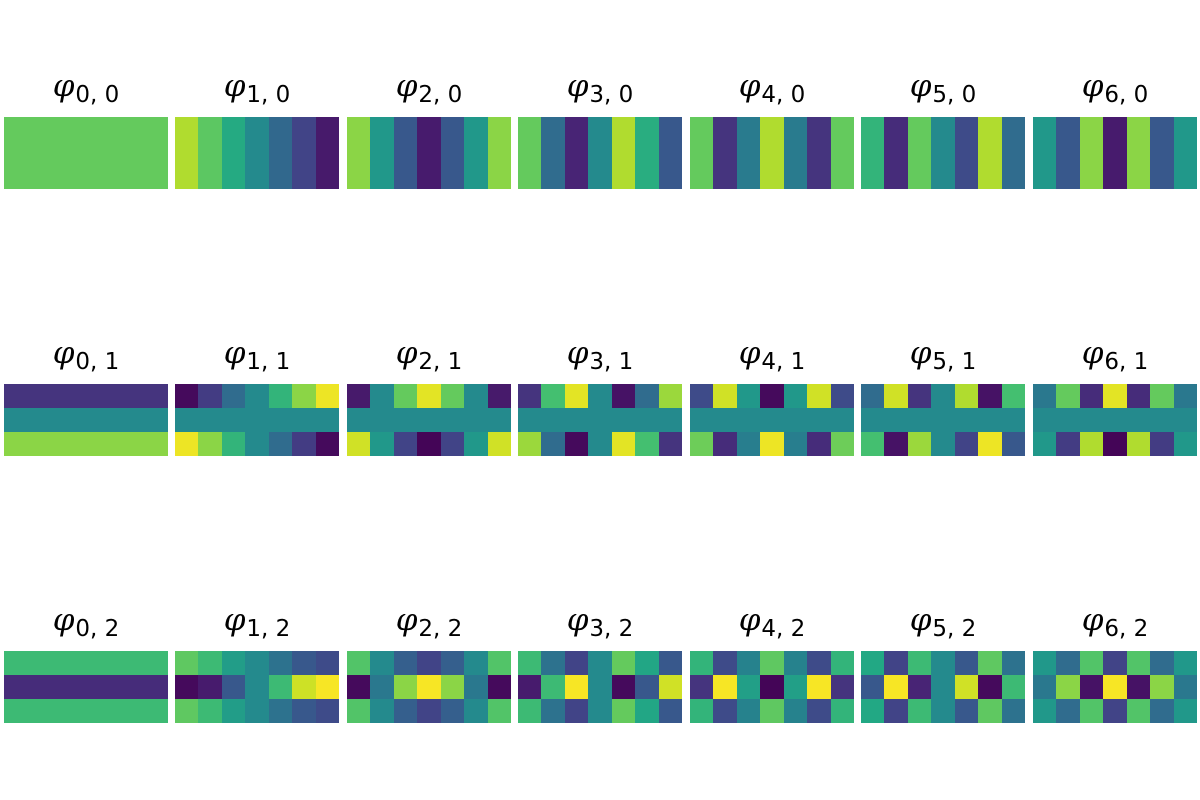 This screenshot has width=1200, height=800. What do you see at coordinates (954, 629) in the screenshot?
I see `panel-subscript: 5, 2` at bounding box center [954, 629].